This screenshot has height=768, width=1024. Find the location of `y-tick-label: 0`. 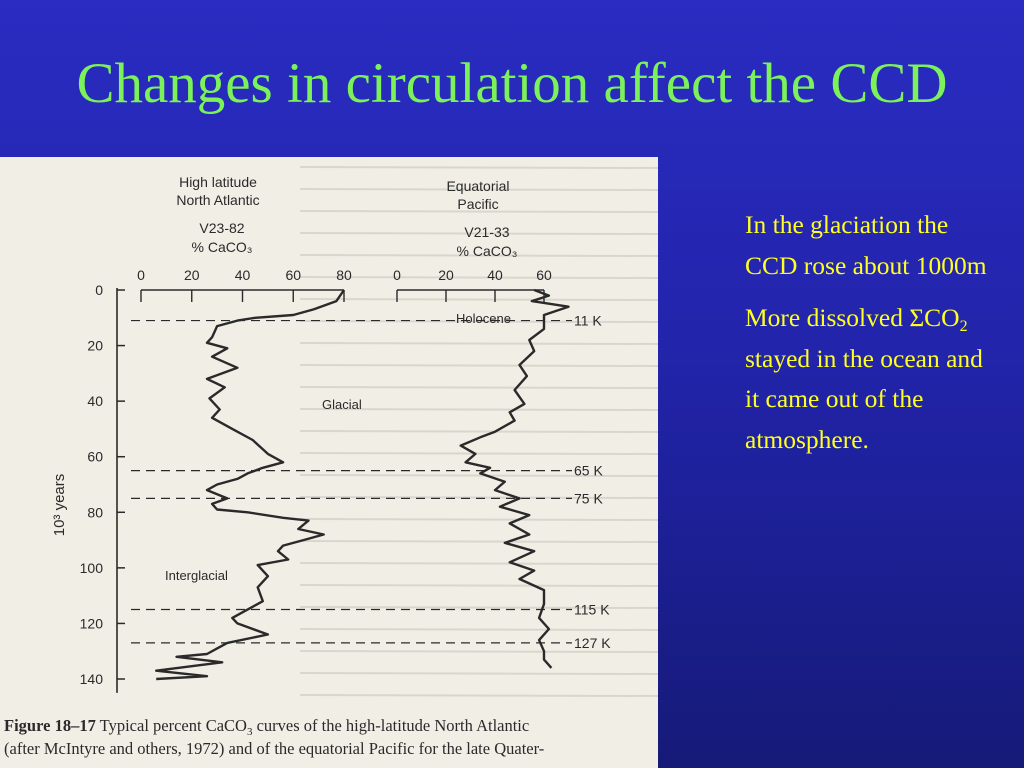

y-tick-label: 0 is located at coordinates (99, 290).